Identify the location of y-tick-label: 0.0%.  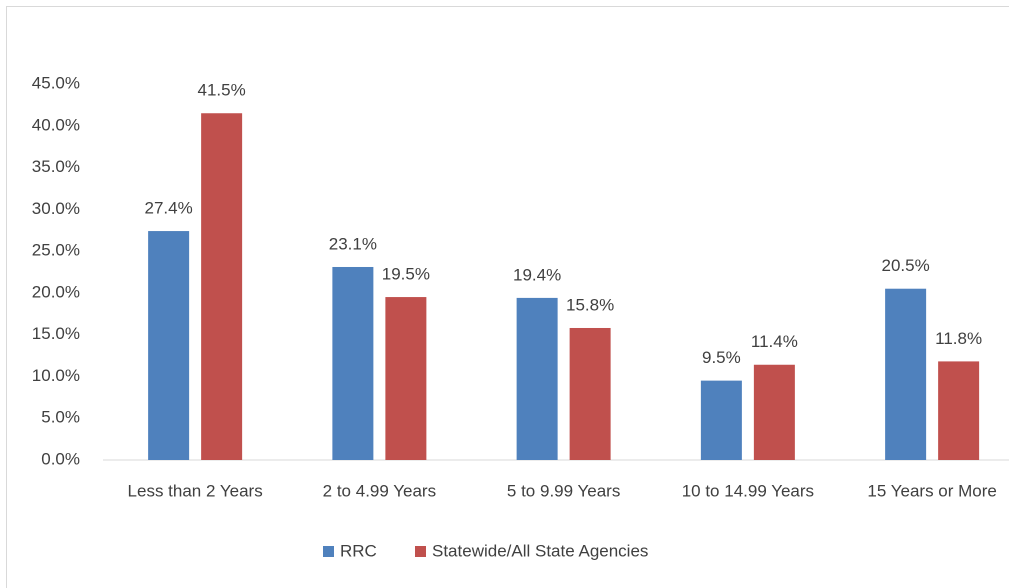
(60, 458).